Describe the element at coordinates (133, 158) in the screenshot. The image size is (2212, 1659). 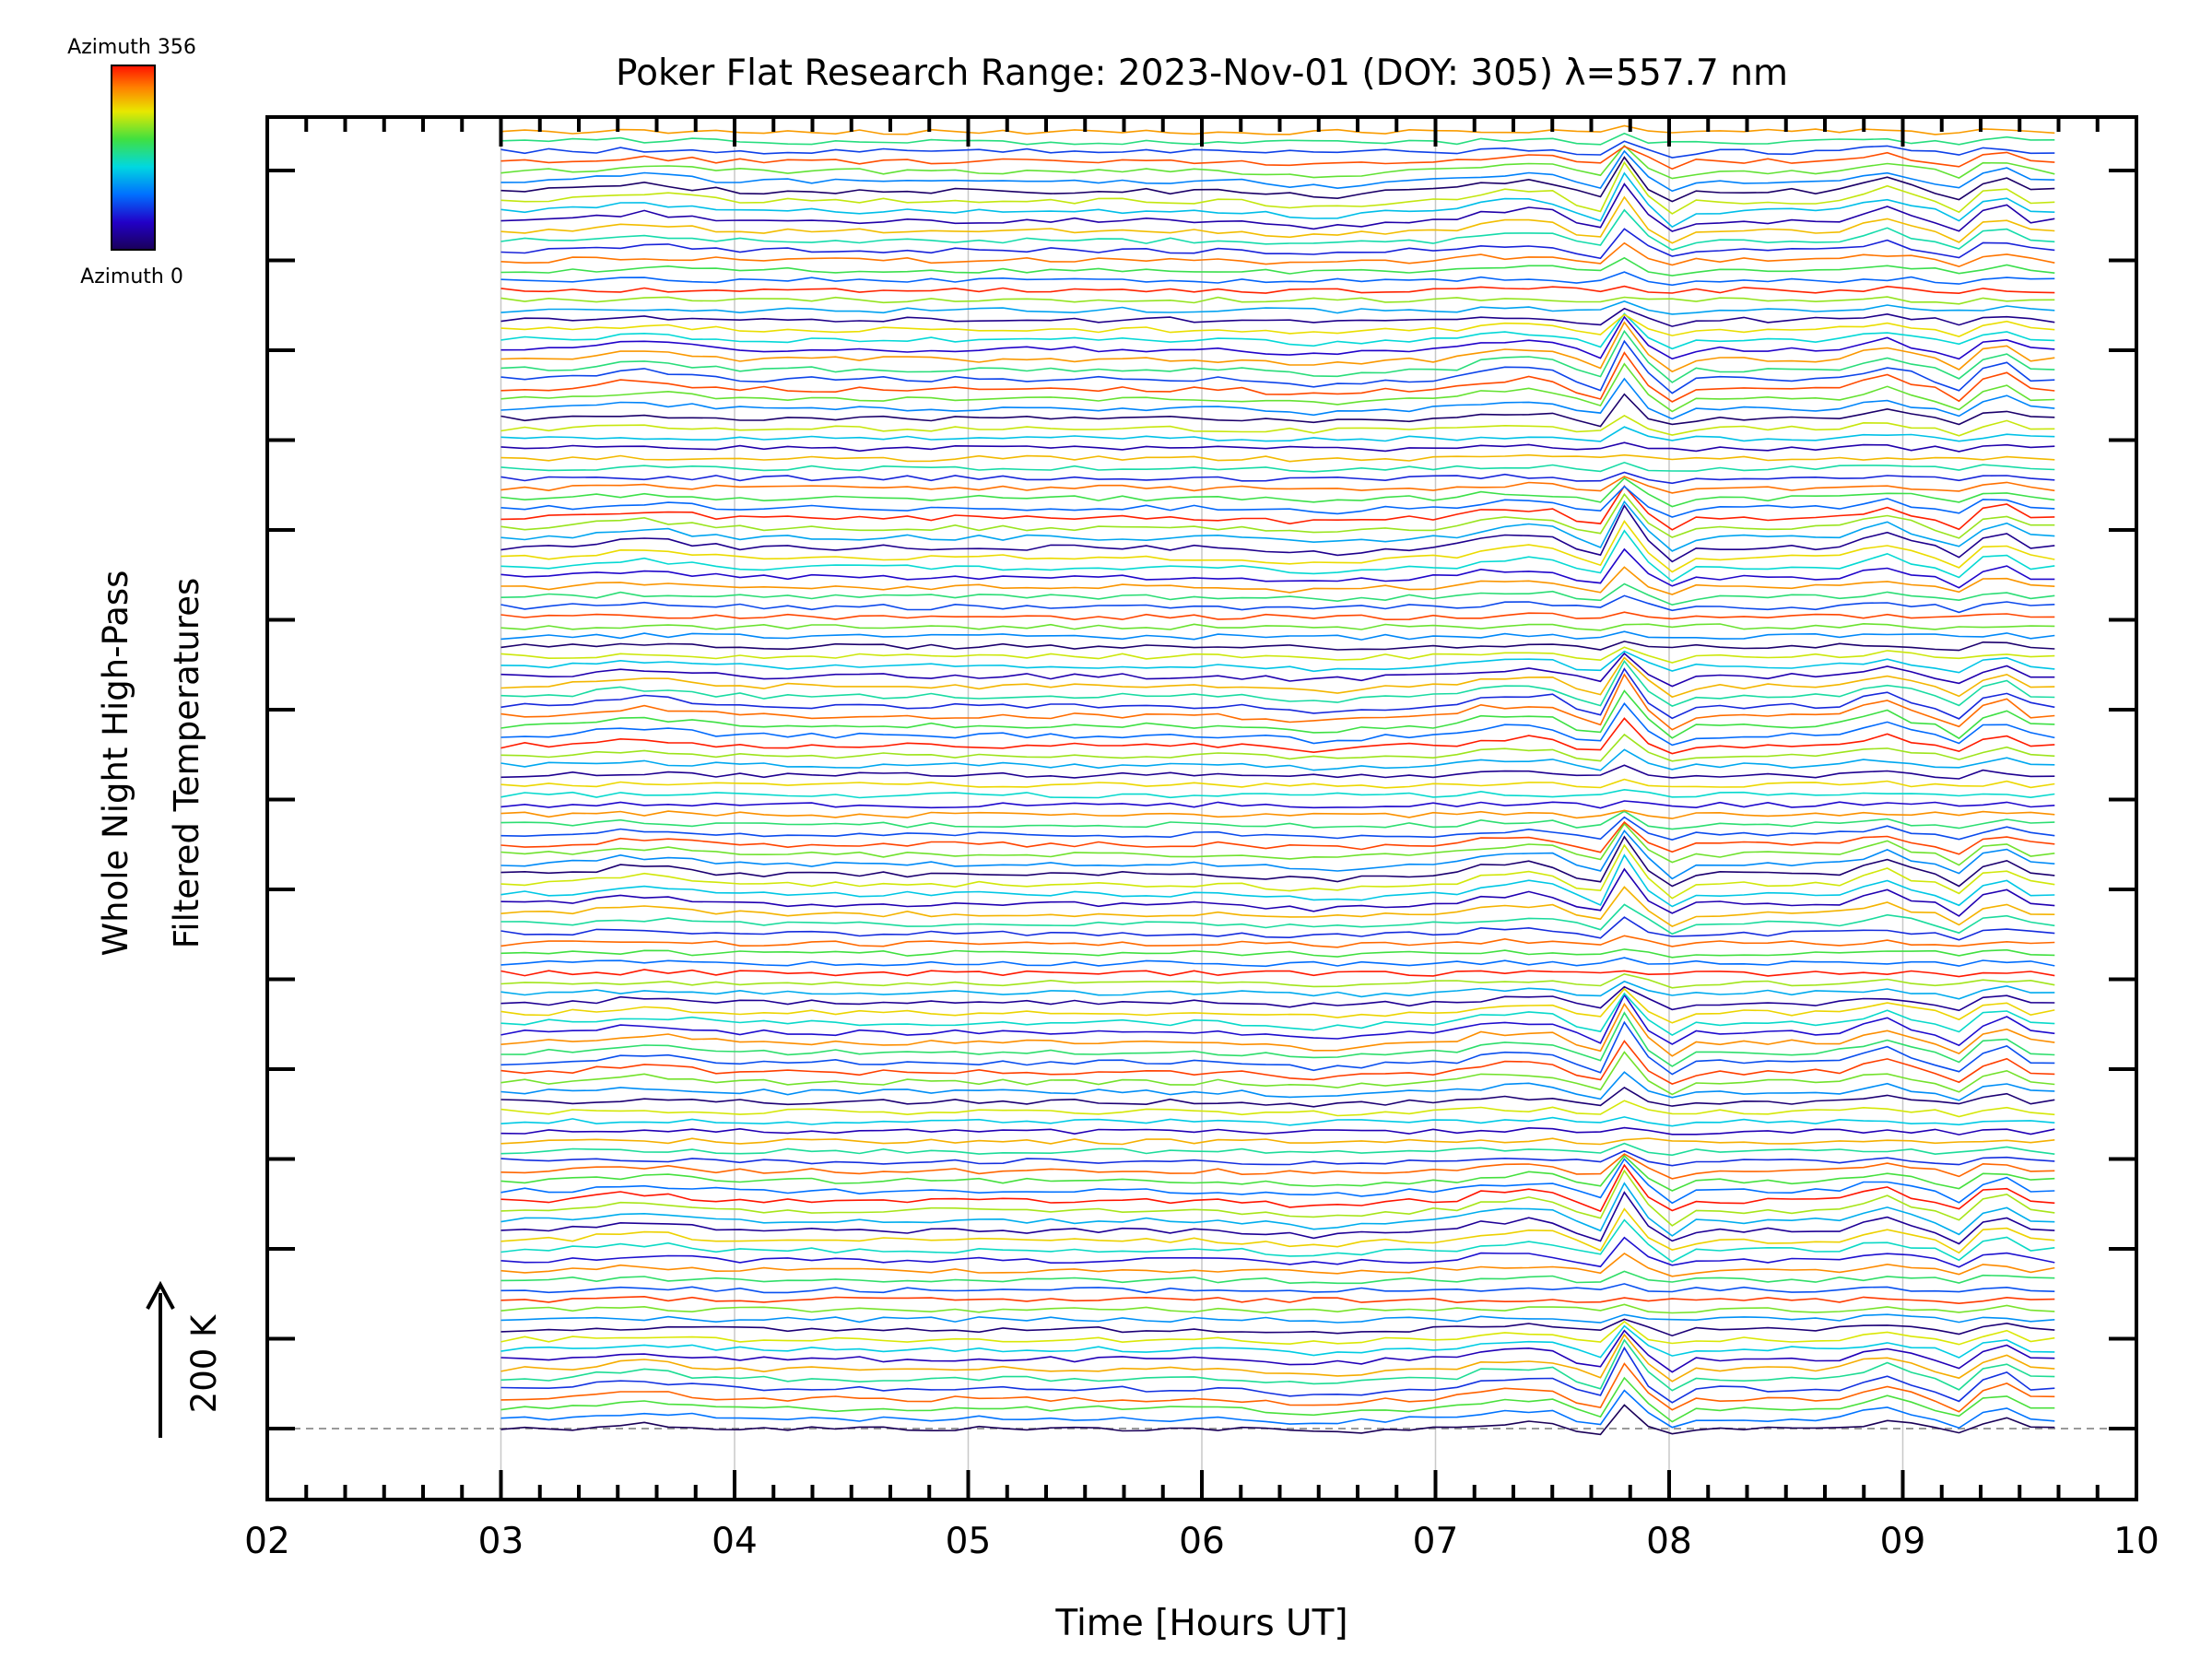
I see `colorbar-gradient` at that location.